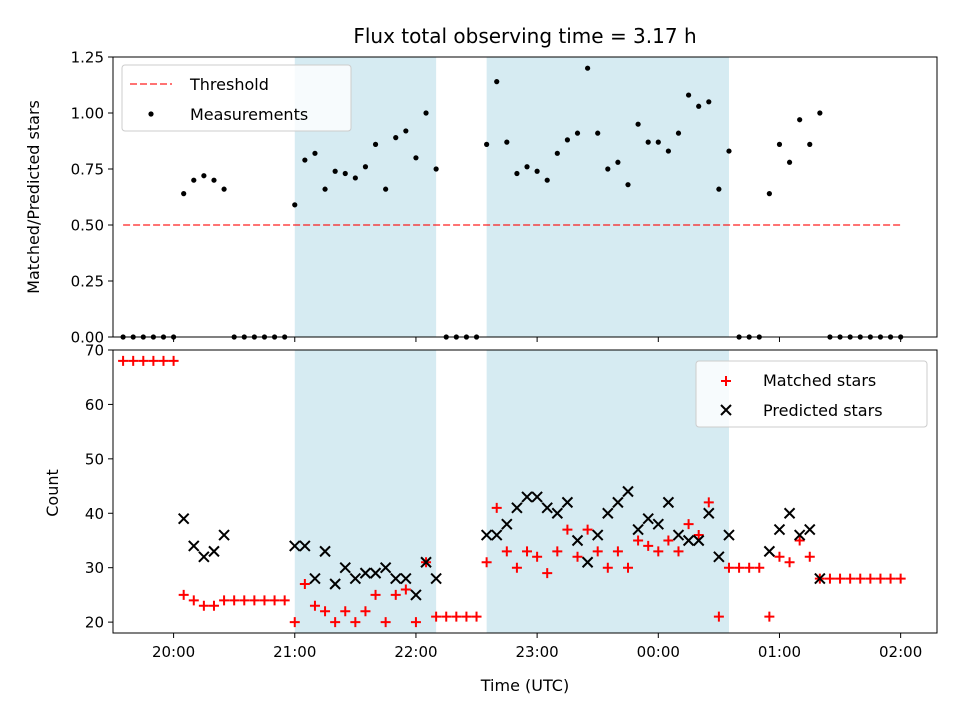 The width and height of the screenshot is (960, 720). I want to click on top-legend-frame, so click(236, 98).